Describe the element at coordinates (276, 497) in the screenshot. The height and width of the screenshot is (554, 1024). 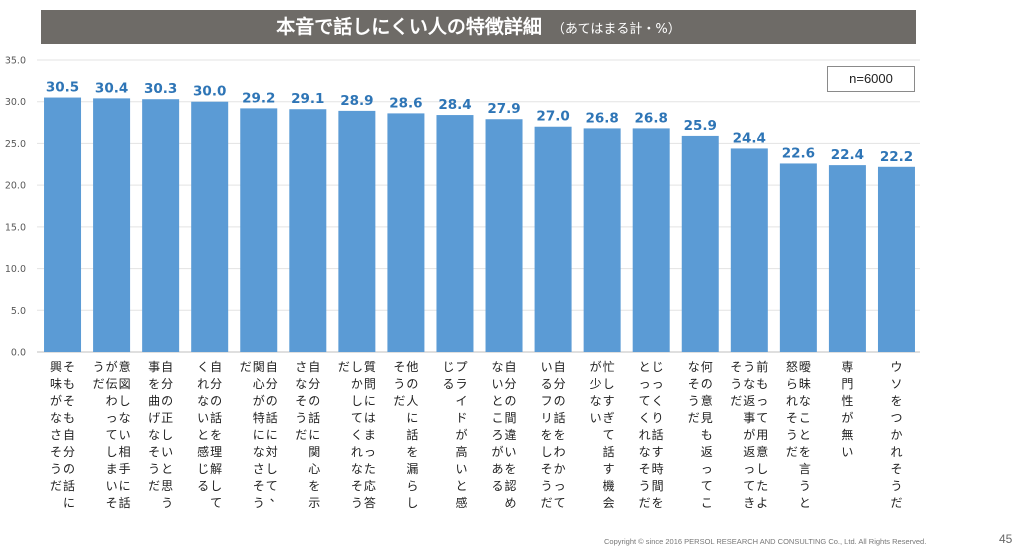
I see `category-label-char: 、` at that location.